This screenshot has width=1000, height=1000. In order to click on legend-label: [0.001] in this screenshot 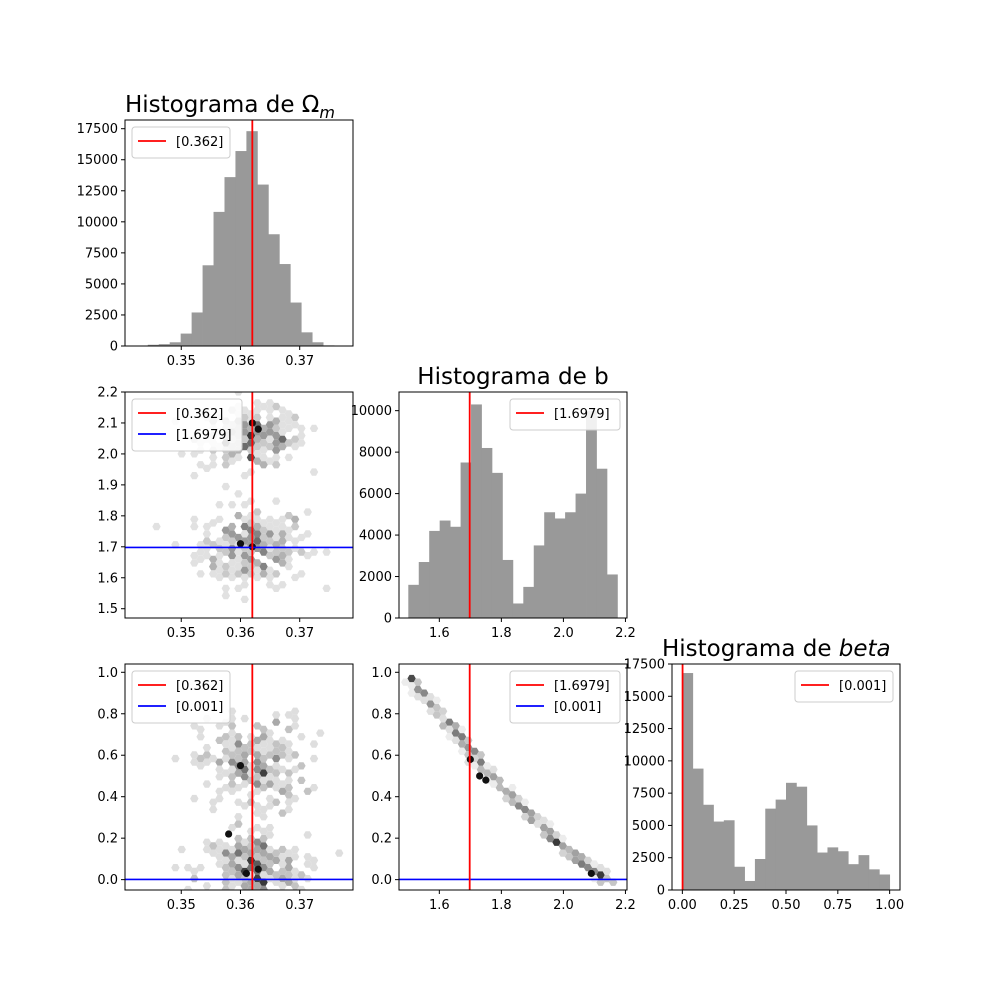, I will do `click(862, 686)`.